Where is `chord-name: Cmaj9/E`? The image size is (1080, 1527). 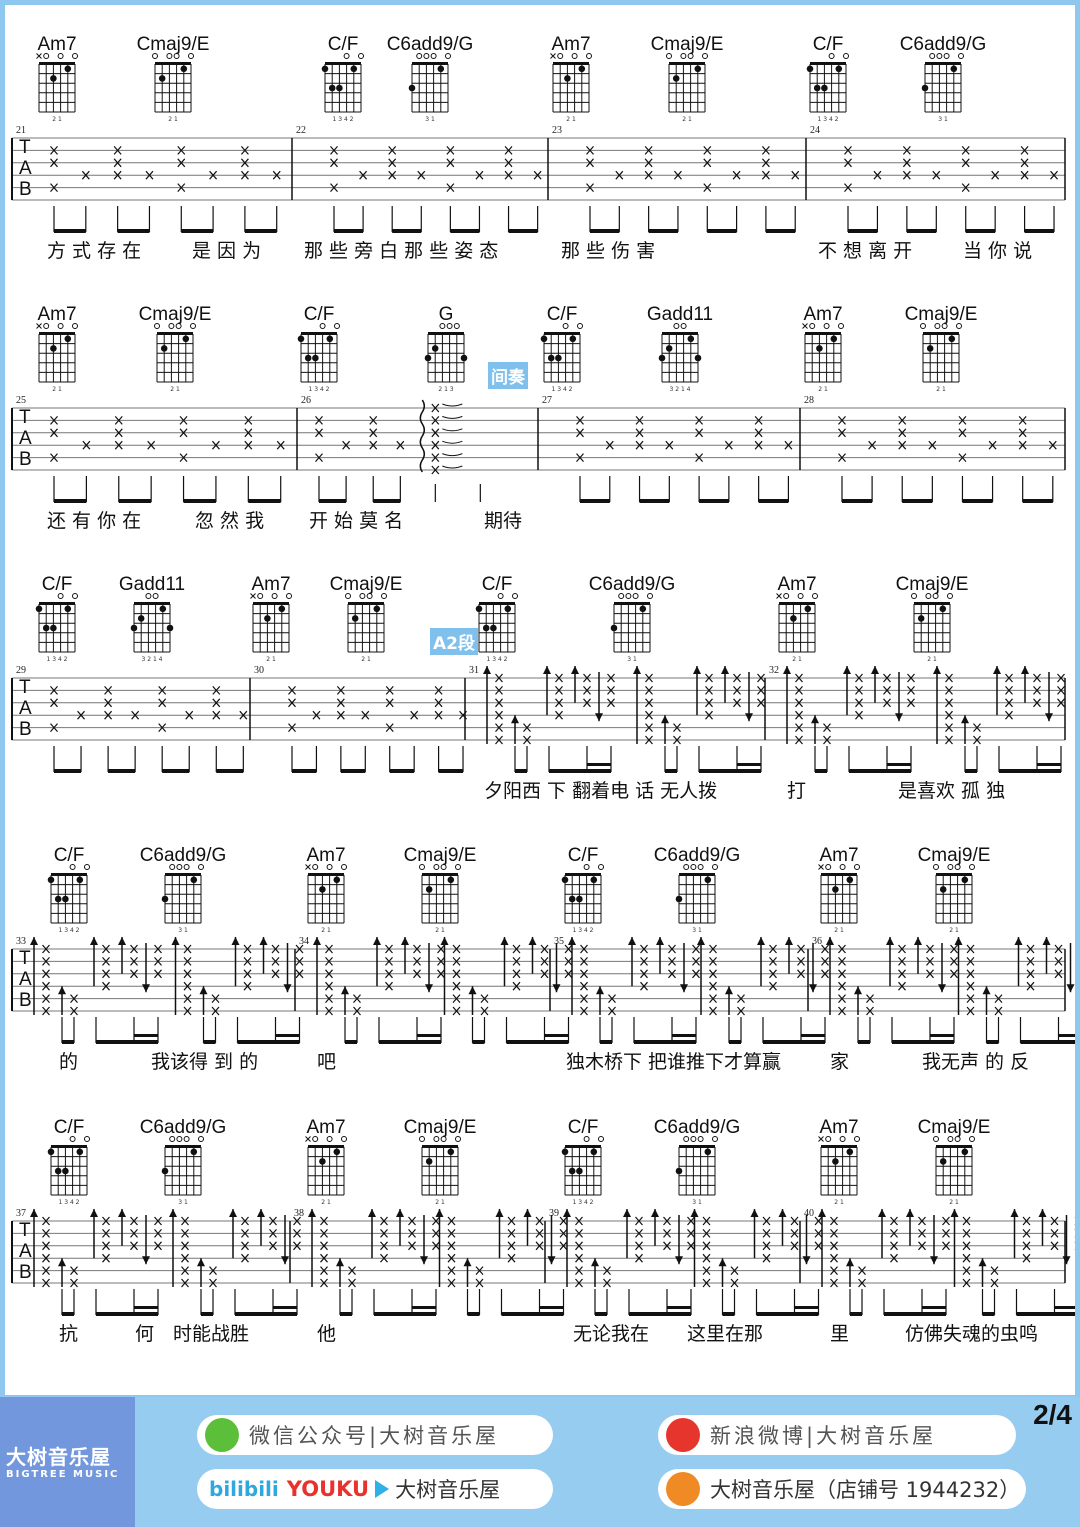 chord-name: Cmaj9/E is located at coordinates (932, 584).